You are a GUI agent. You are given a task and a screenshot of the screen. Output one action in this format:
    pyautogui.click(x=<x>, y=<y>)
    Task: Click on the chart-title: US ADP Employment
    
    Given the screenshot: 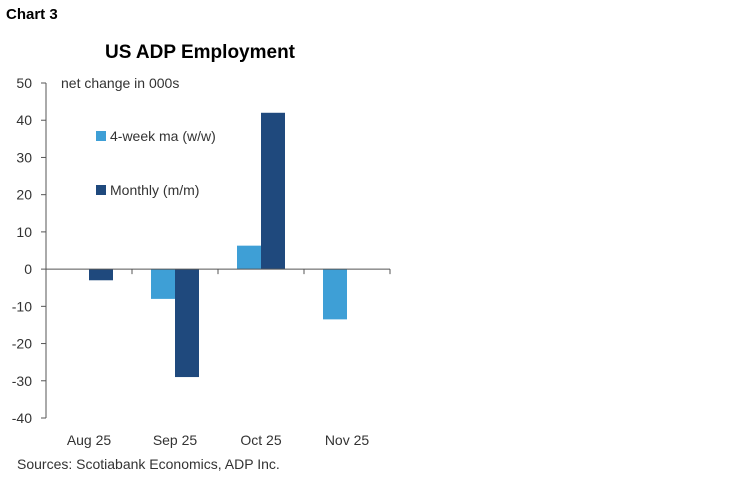 What is the action you would take?
    pyautogui.click(x=200, y=52)
    